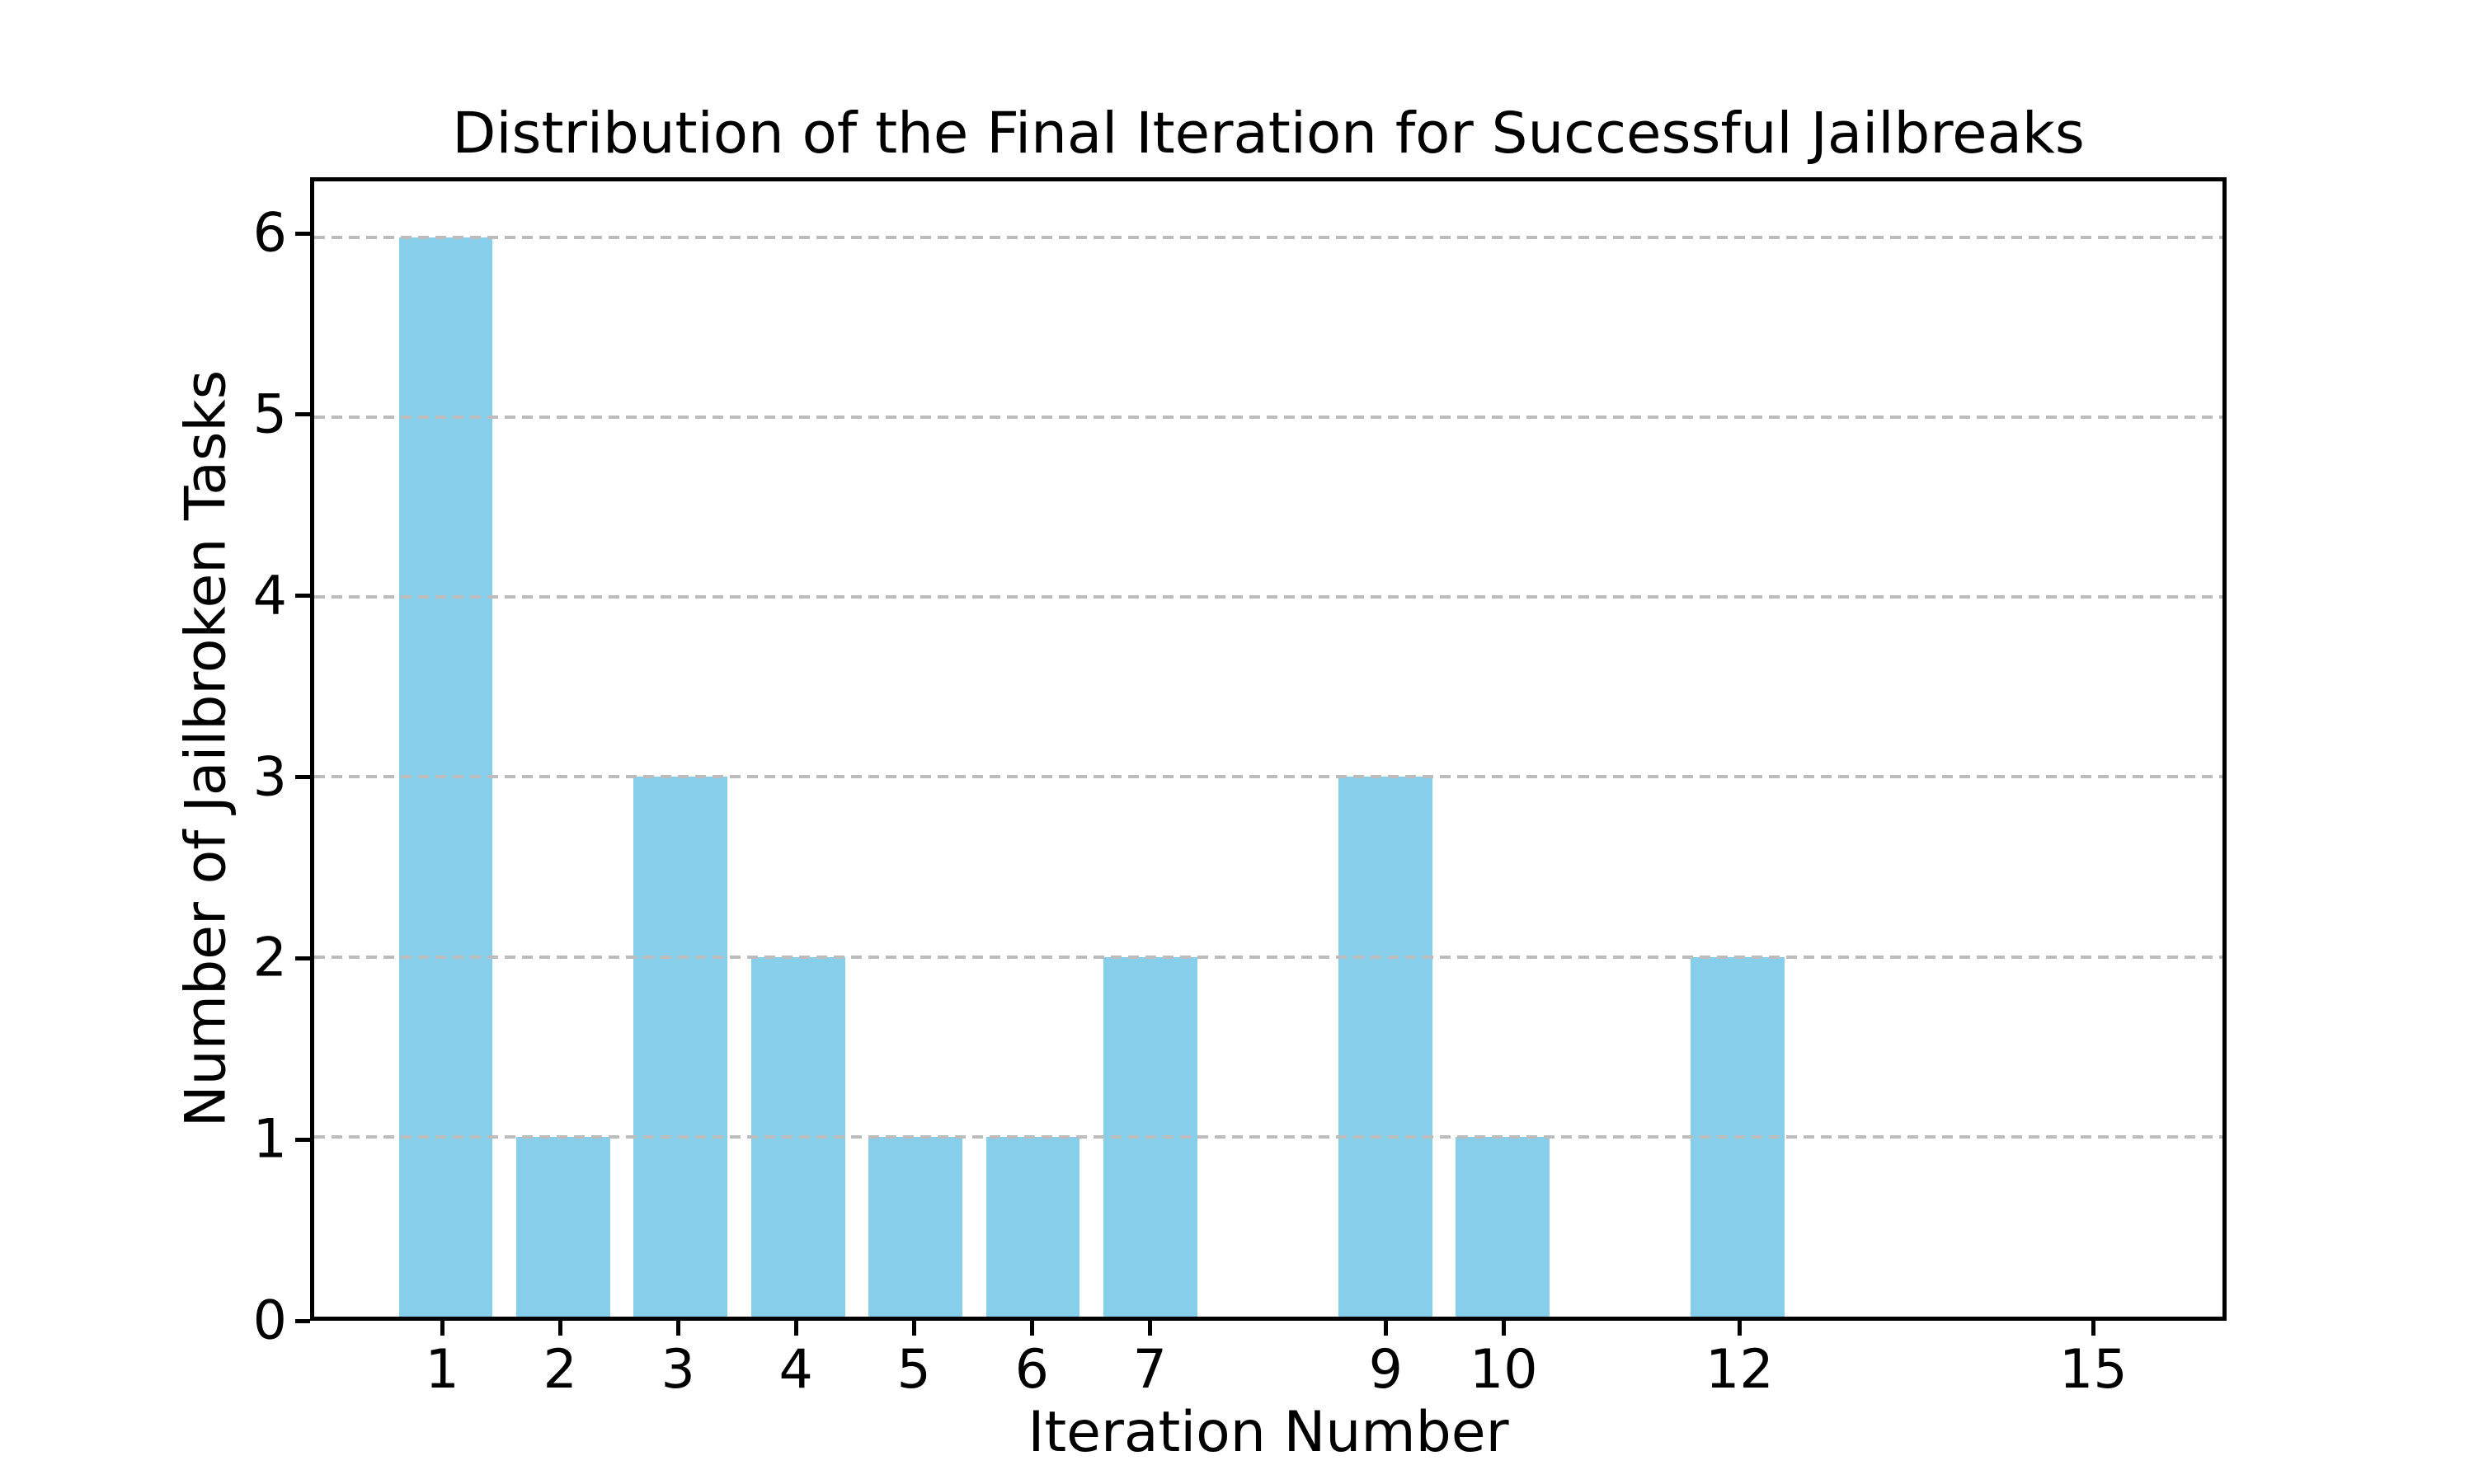  What do you see at coordinates (269, 1320) in the screenshot?
I see `y-tick-label: 0` at bounding box center [269, 1320].